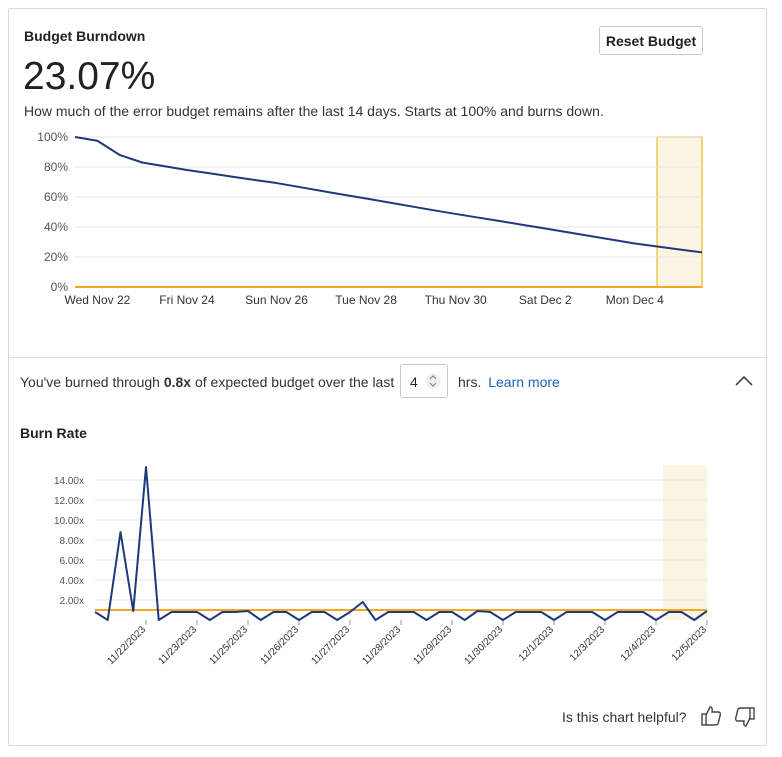 This screenshot has width=782, height=757. Describe the element at coordinates (424, 381) in the screenshot. I see `hours-input: 4` at that location.